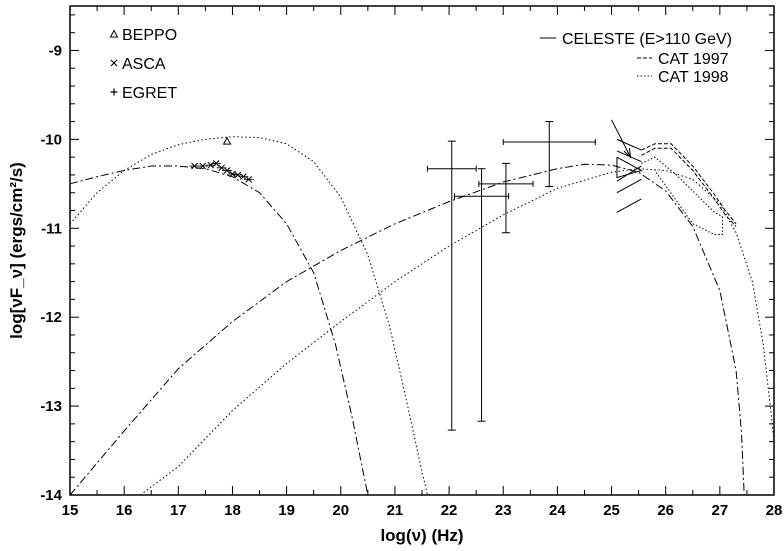 This screenshot has width=784, height=551. Describe the element at coordinates (51, 406) in the screenshot. I see `y-tick-label: -13` at that location.